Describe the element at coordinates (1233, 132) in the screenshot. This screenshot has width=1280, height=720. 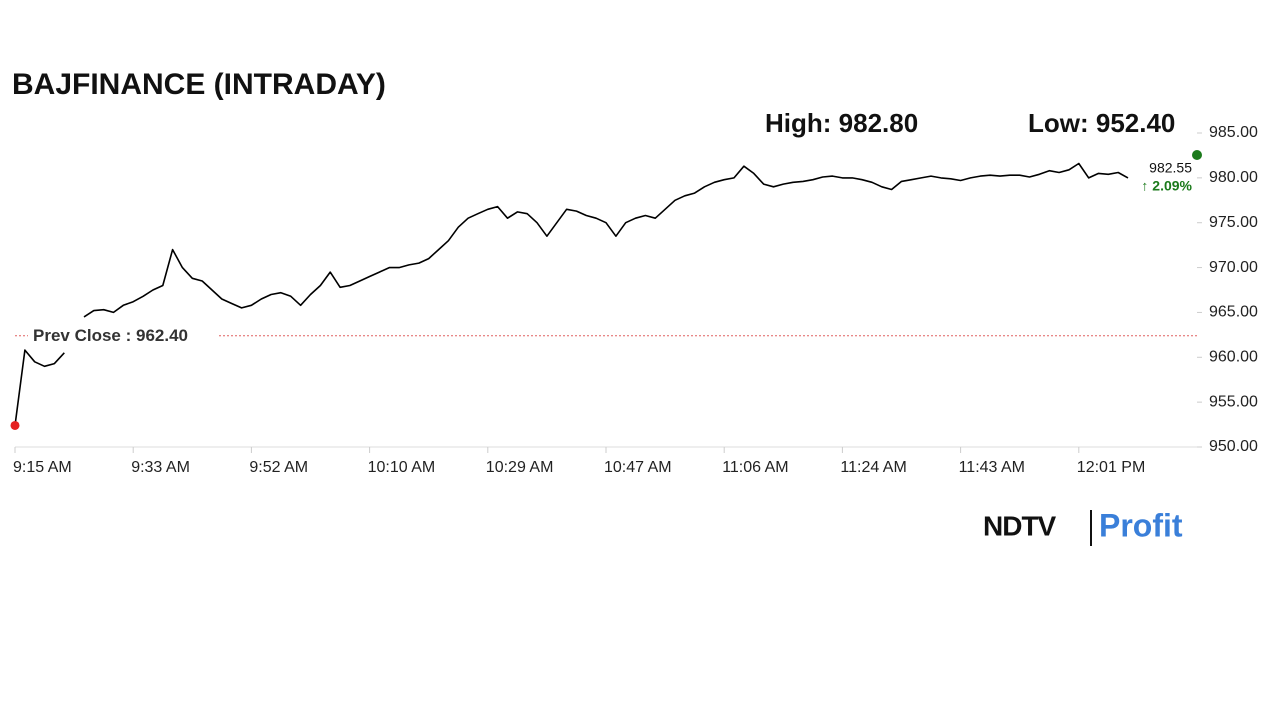
I see `y-tick-label: 985.00` at that location.